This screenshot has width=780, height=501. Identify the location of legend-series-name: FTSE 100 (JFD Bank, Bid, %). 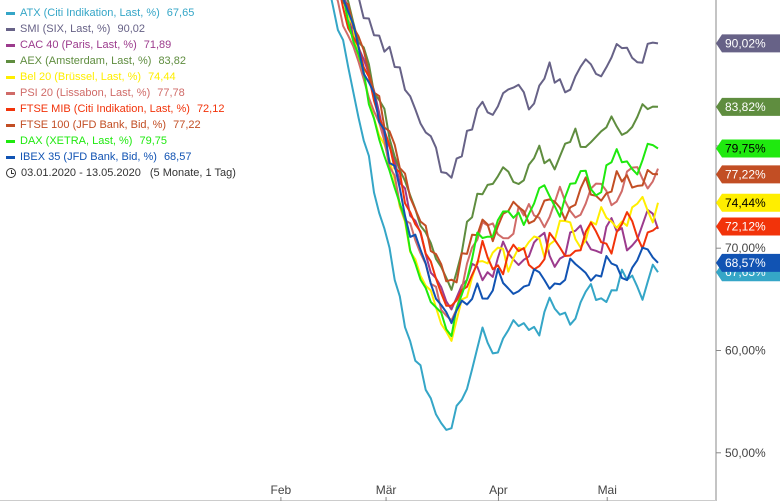
(93, 125).